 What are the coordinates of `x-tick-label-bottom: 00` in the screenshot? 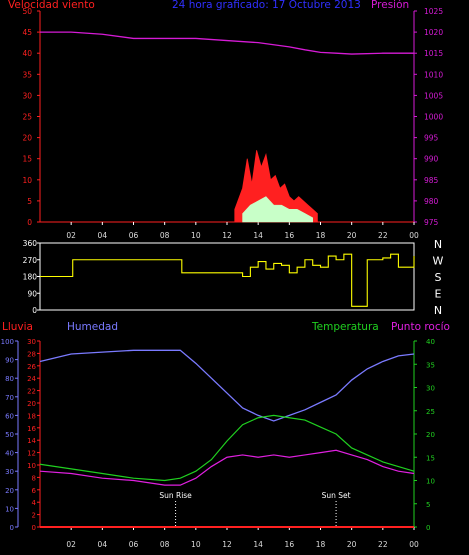 It's located at (414, 544).